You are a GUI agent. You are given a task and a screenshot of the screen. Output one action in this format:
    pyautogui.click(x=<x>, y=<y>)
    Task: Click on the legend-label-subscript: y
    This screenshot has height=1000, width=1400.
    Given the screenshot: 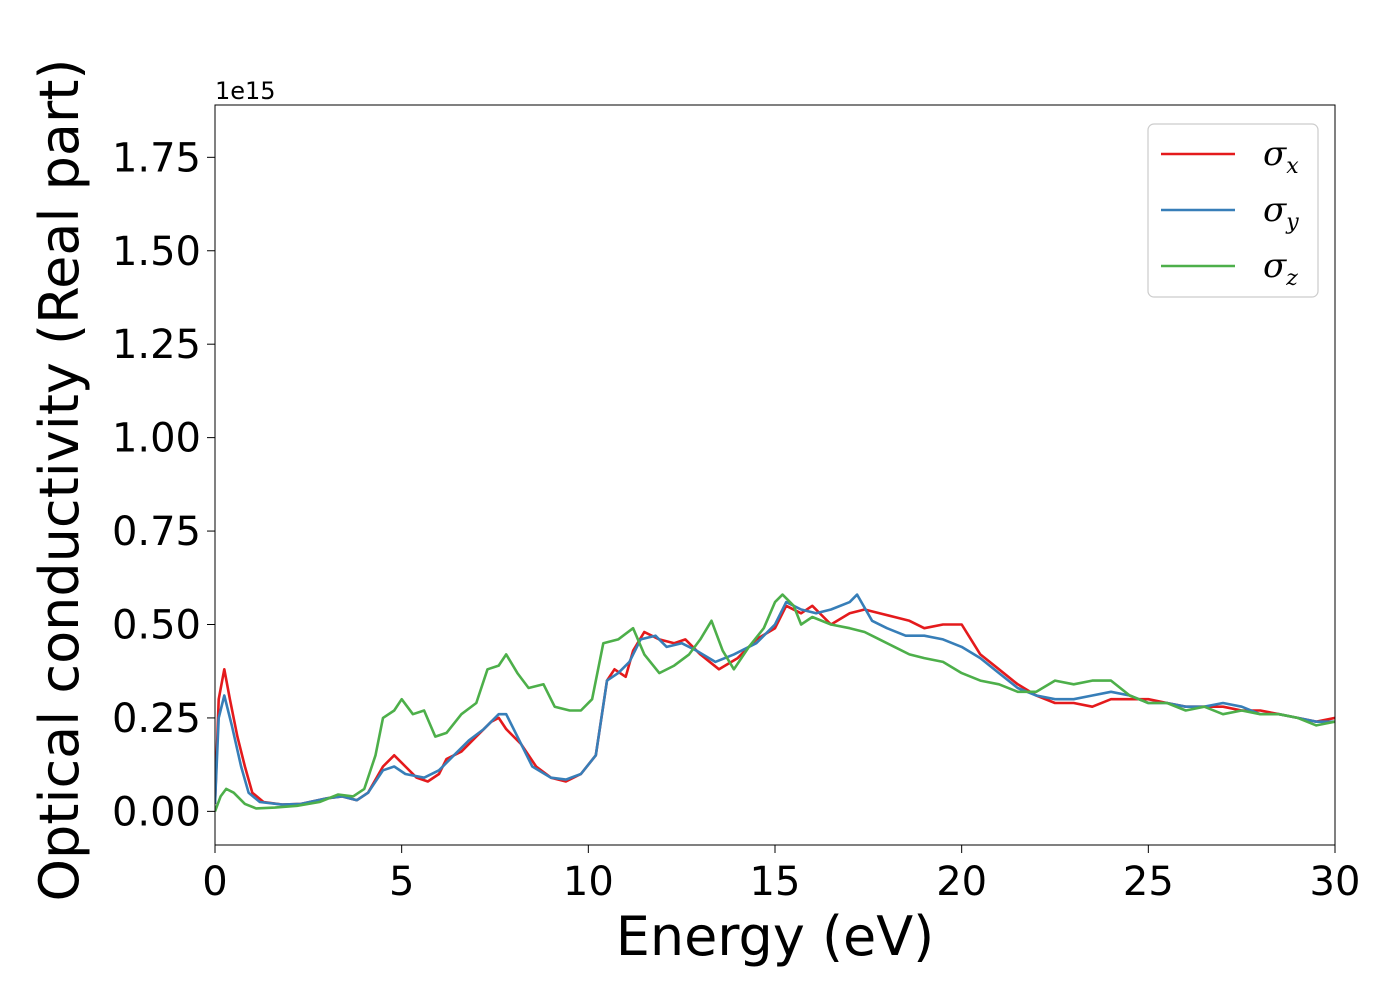 What is the action you would take?
    pyautogui.click(x=1292, y=222)
    